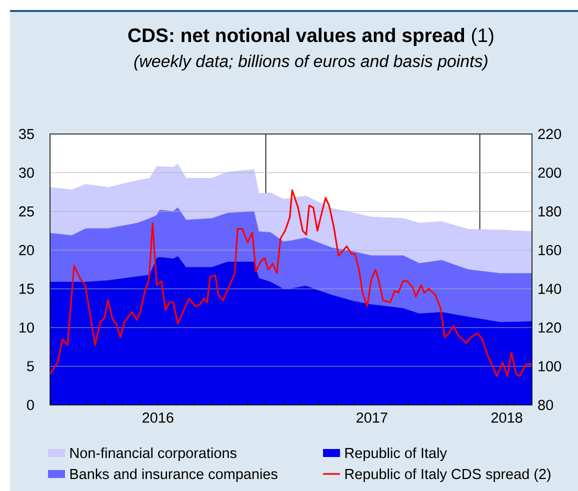  Describe the element at coordinates (506, 417) in the screenshot. I see `x-tick-label: 2018` at that location.